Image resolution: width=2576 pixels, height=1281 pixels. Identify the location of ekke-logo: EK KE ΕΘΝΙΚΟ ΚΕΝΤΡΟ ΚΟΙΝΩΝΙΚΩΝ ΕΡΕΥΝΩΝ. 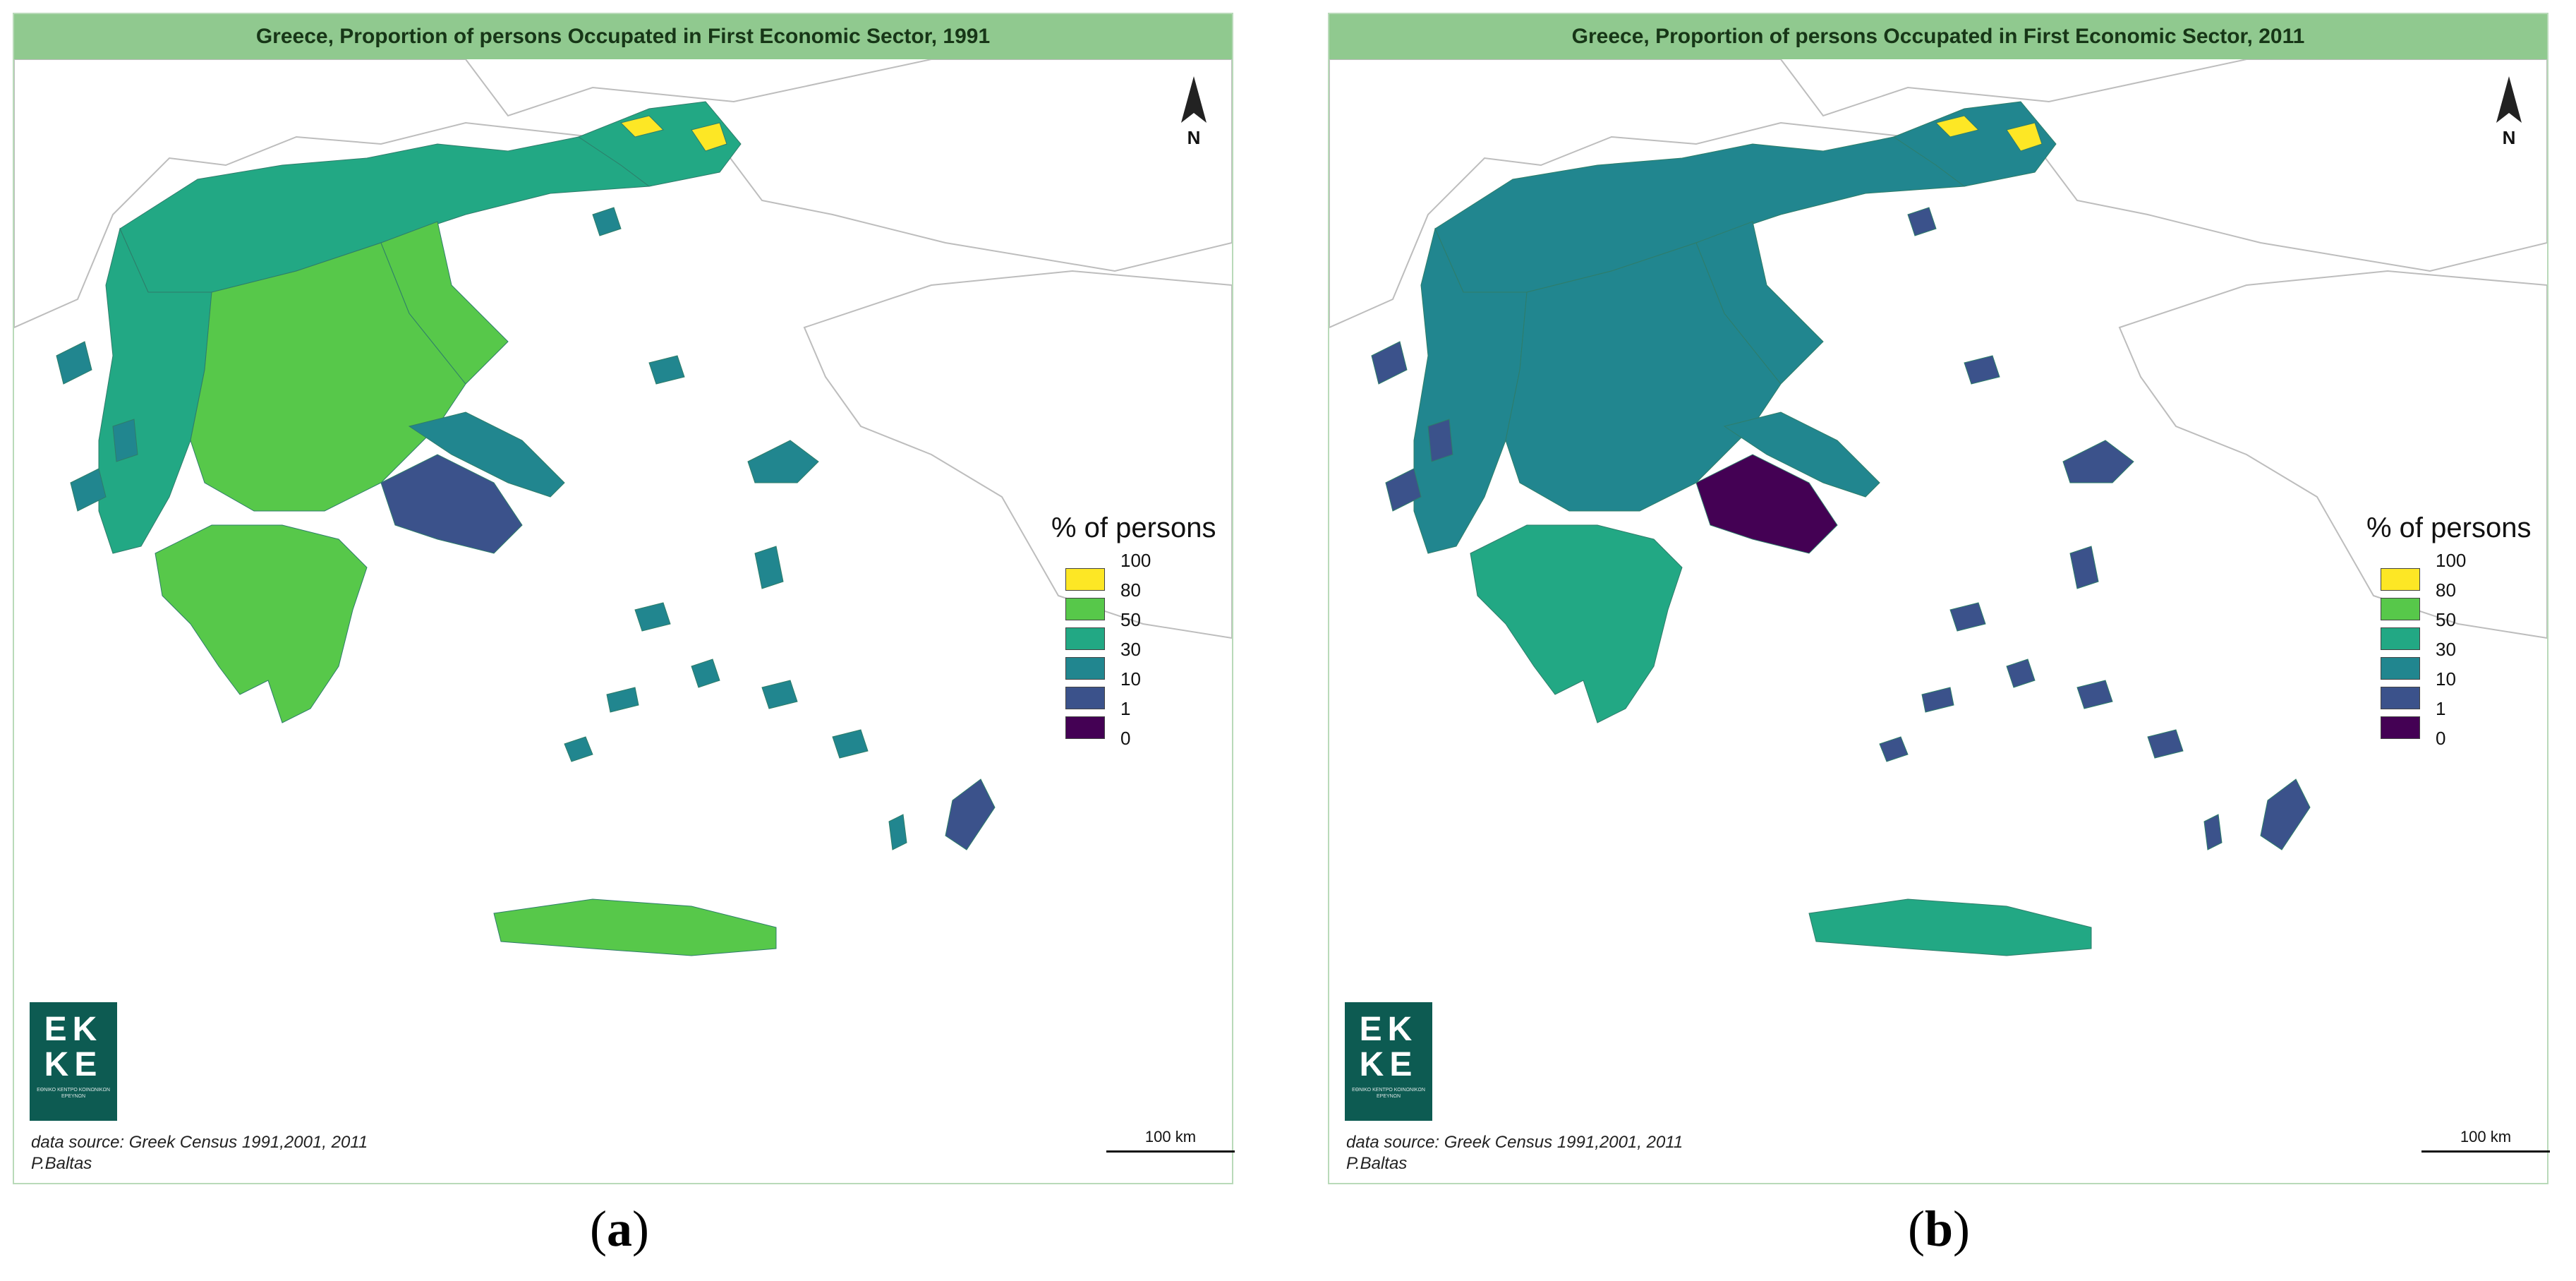
(1389, 1061).